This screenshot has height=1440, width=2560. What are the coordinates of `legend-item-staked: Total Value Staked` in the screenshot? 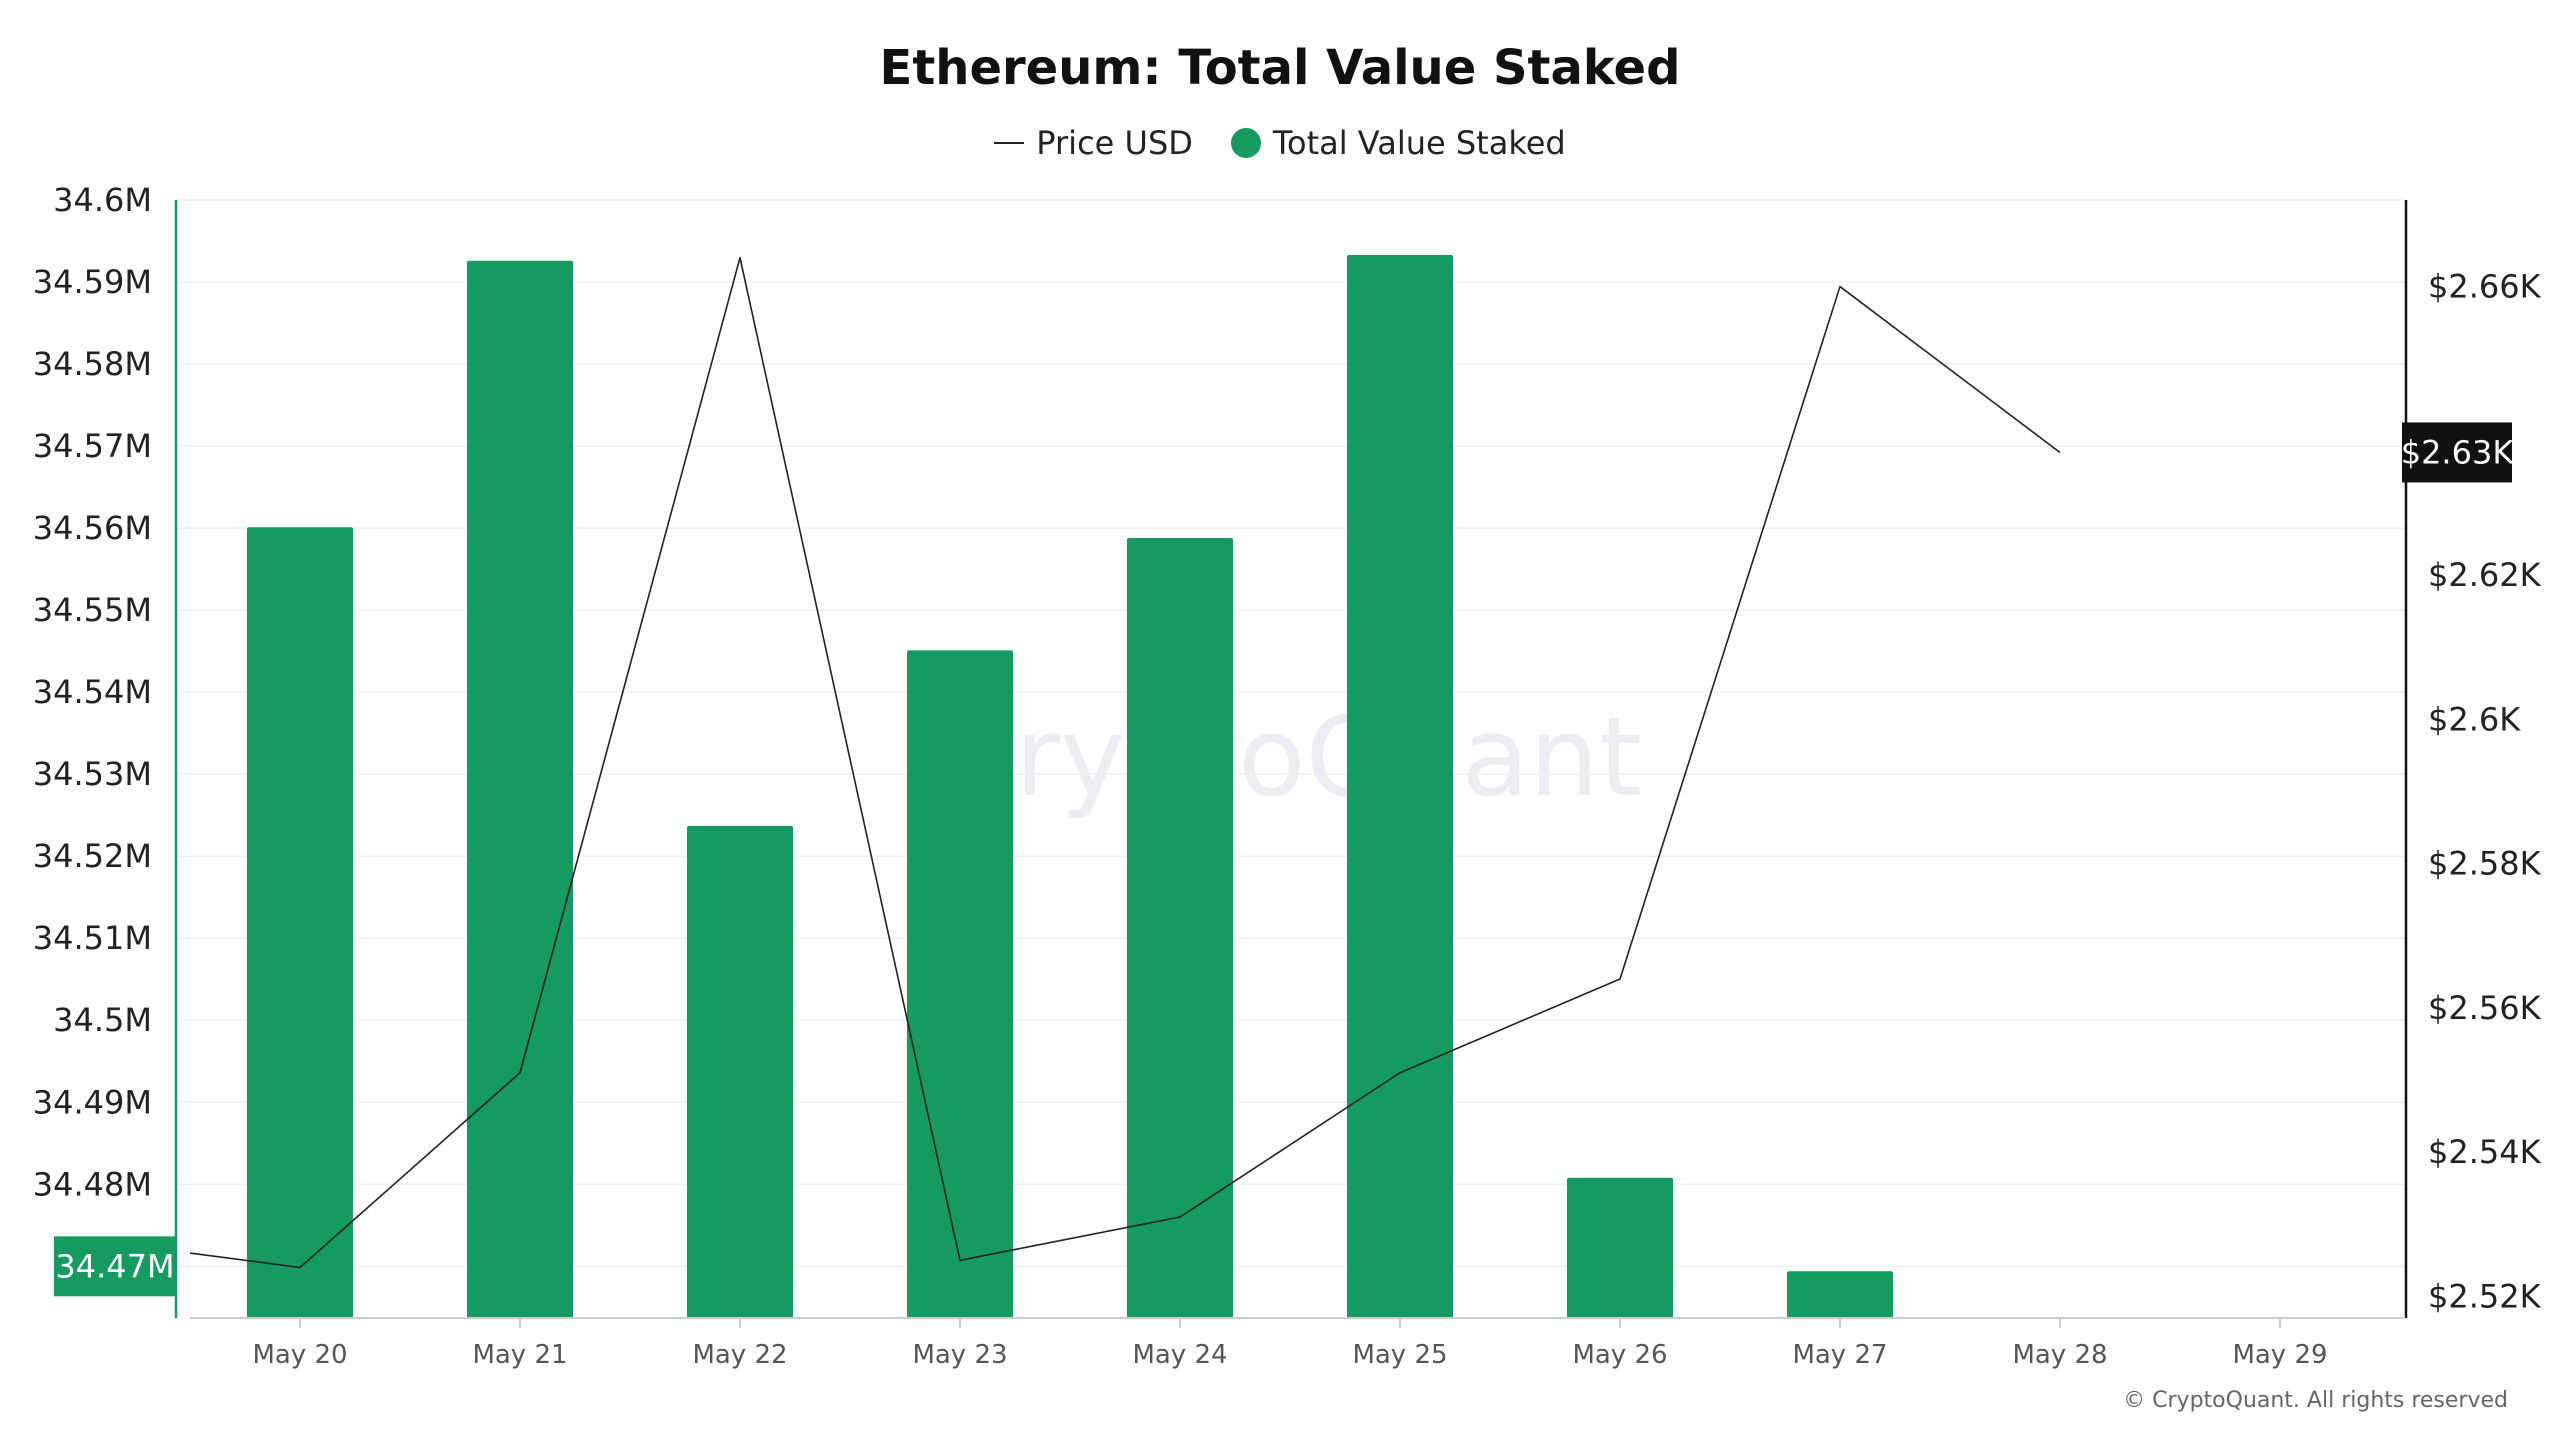 It's located at (1398, 143).